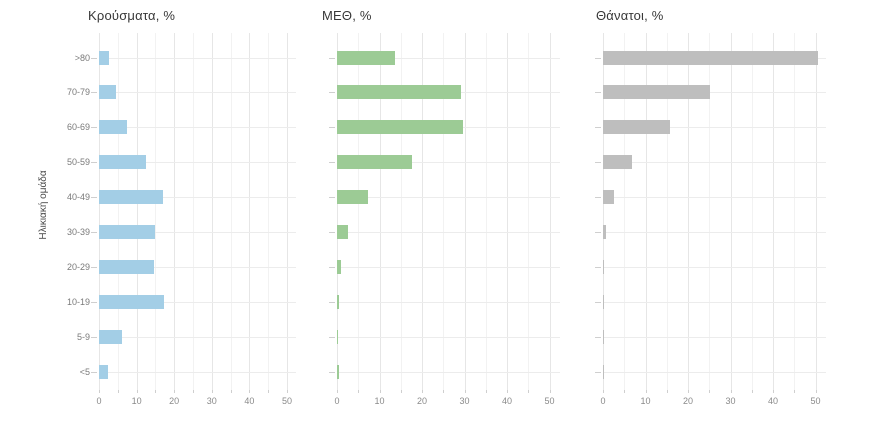 This screenshot has width=880, height=435. Describe the element at coordinates (78, 162) in the screenshot. I see `y-category-label: 50-59` at that location.